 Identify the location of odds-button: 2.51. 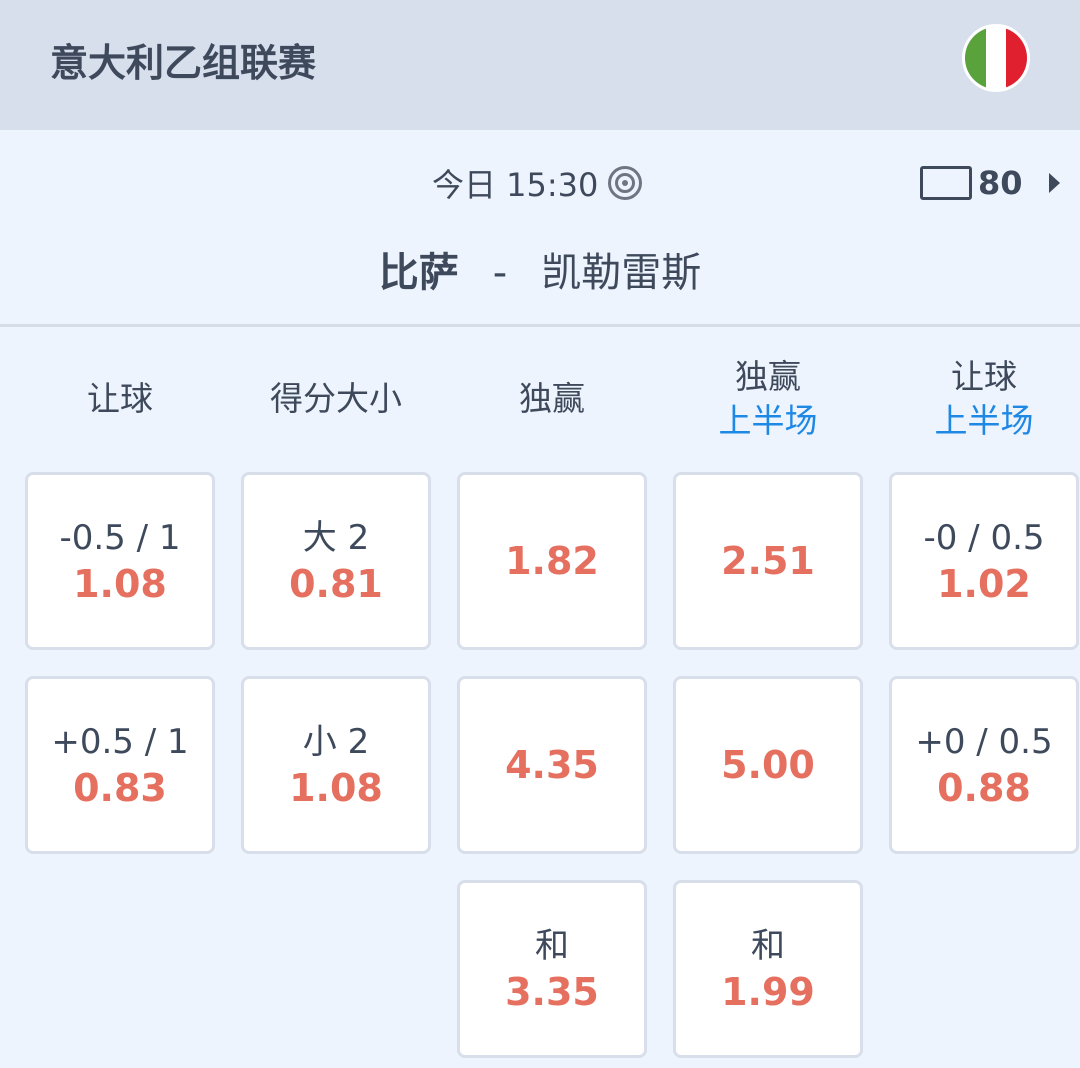
(768, 561).